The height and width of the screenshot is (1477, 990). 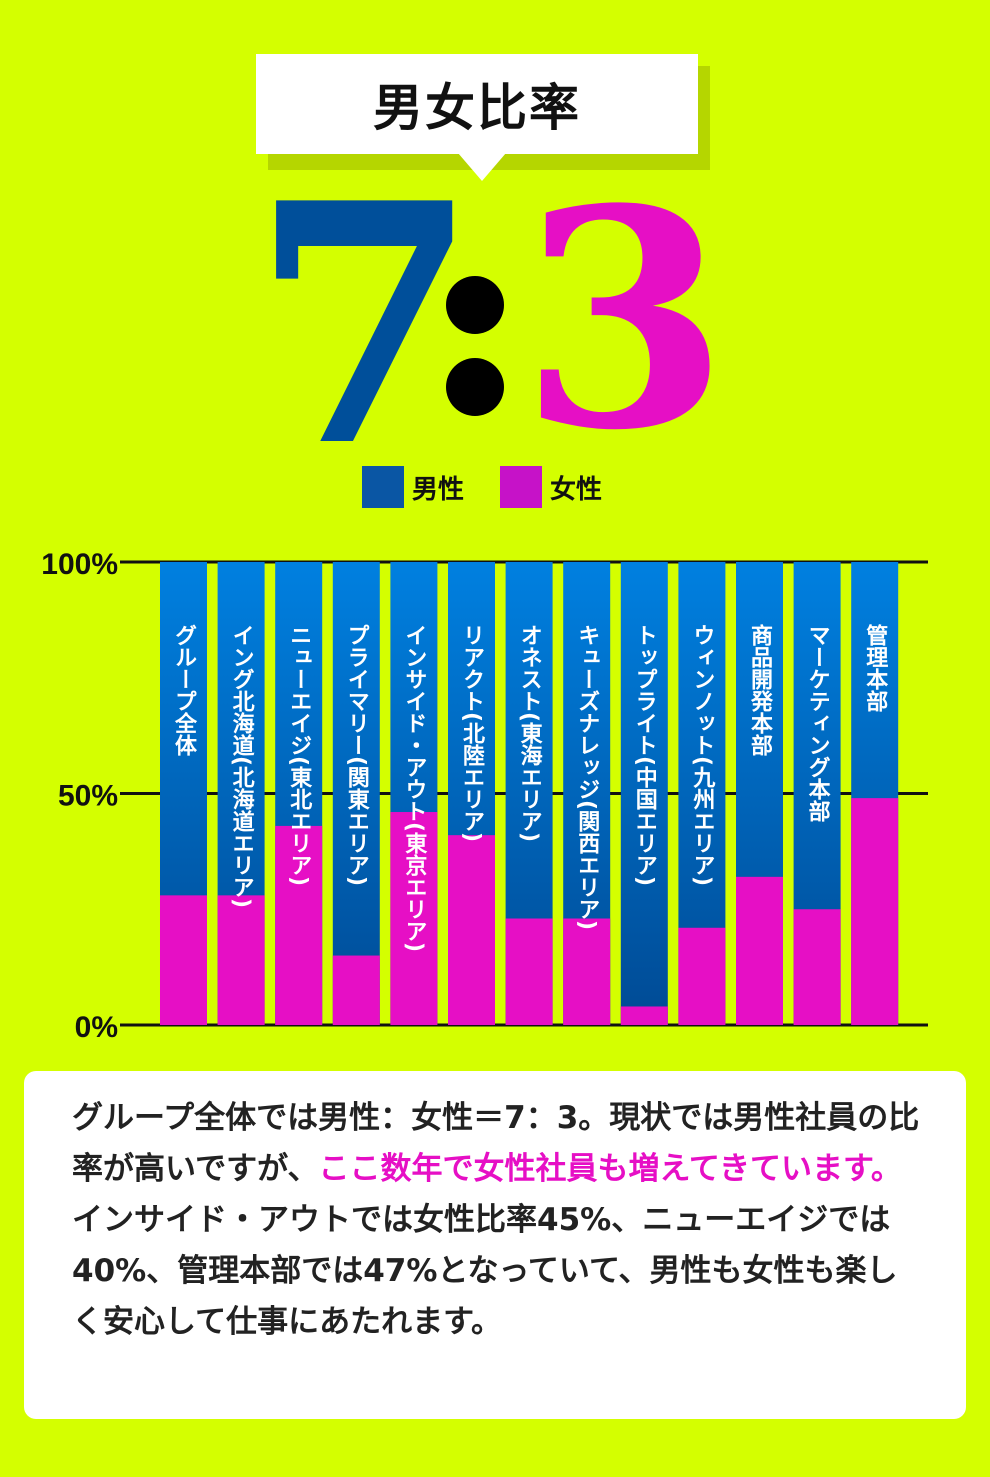 I want to click on category-label: マーケティング本部, so click(x=818, y=723).